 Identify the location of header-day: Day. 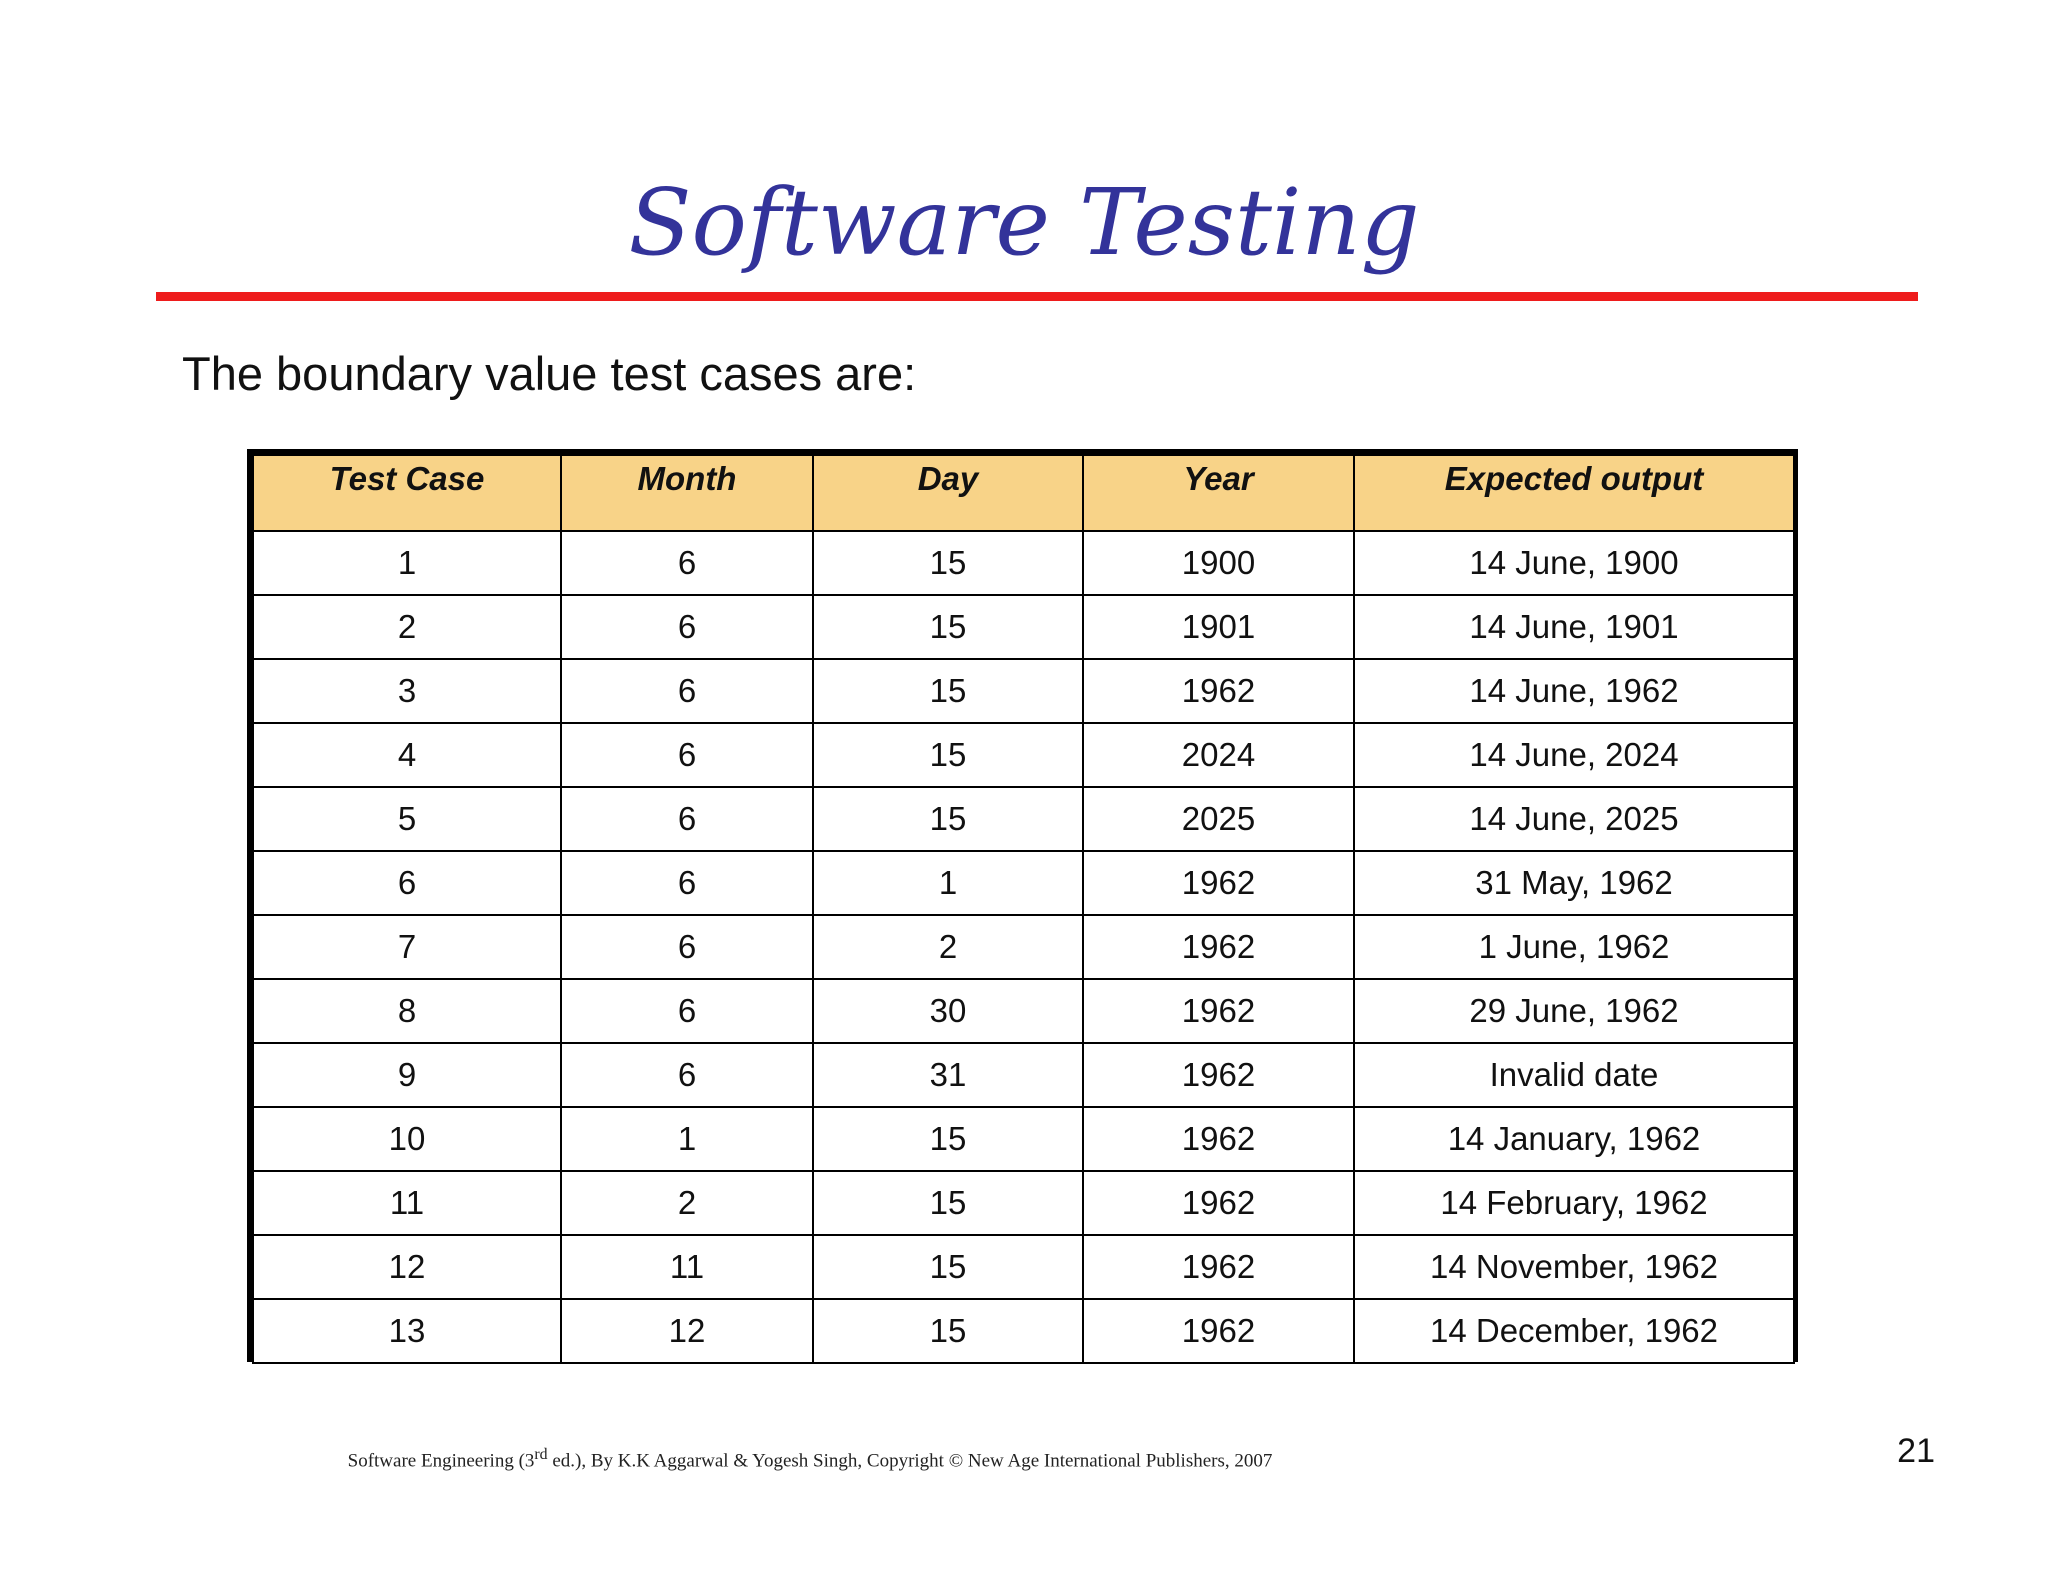
(948, 493).